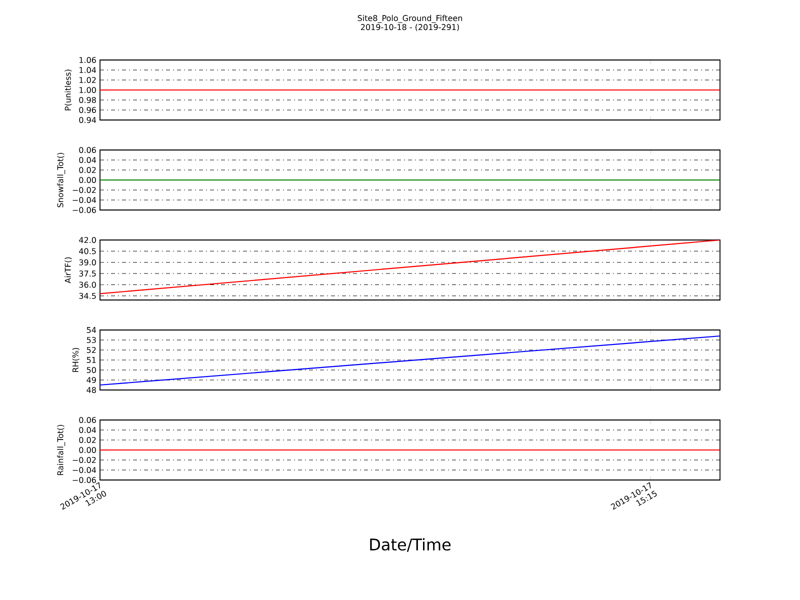 The width and height of the screenshot is (800, 600). What do you see at coordinates (91, 350) in the screenshot?
I see `y-tick-label: 52` at bounding box center [91, 350].